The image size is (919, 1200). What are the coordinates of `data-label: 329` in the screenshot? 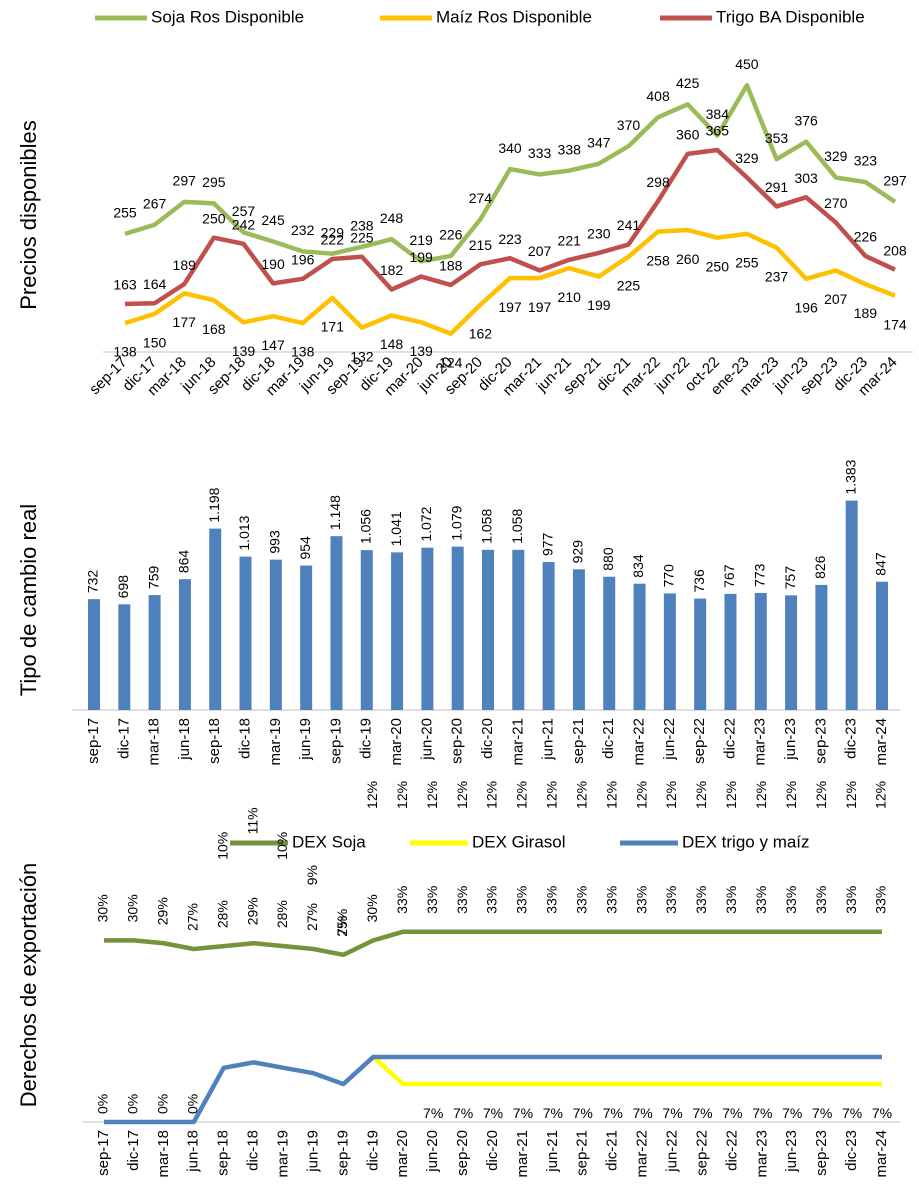 It's located at (747, 158).